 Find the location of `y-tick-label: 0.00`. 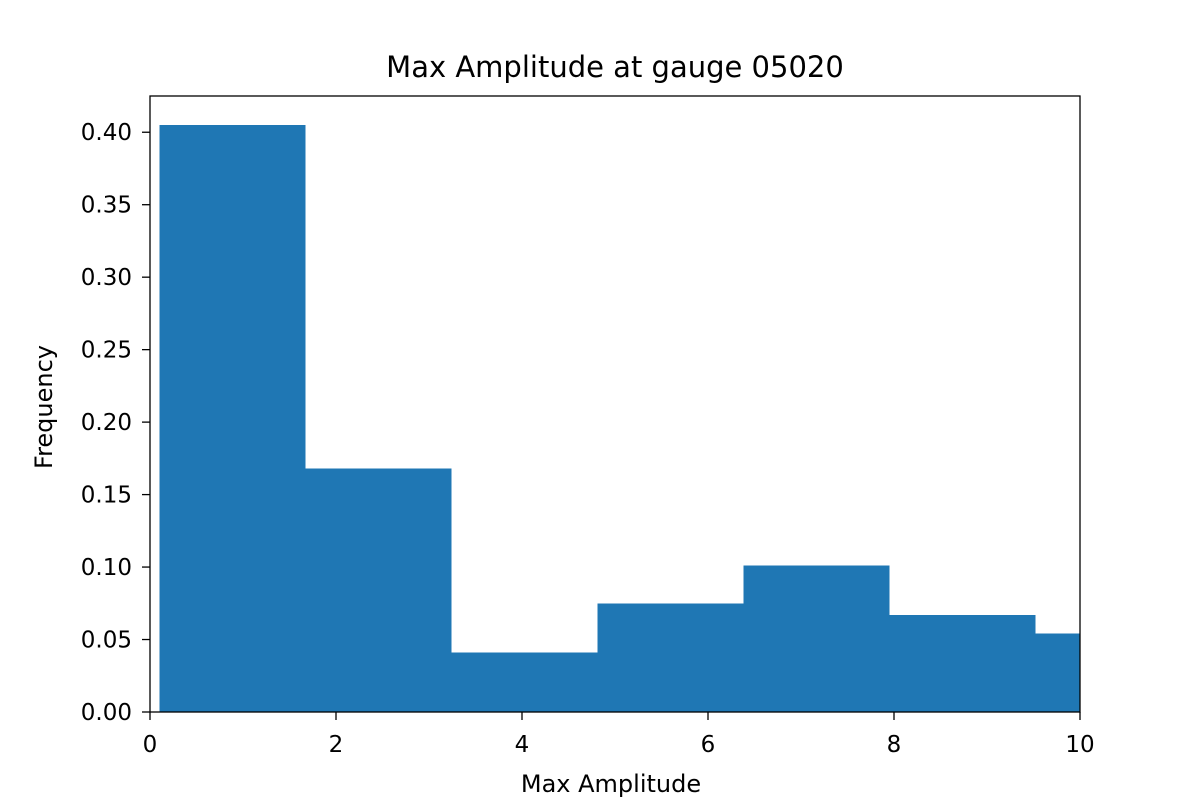

y-tick-label: 0.00 is located at coordinates (106, 713).